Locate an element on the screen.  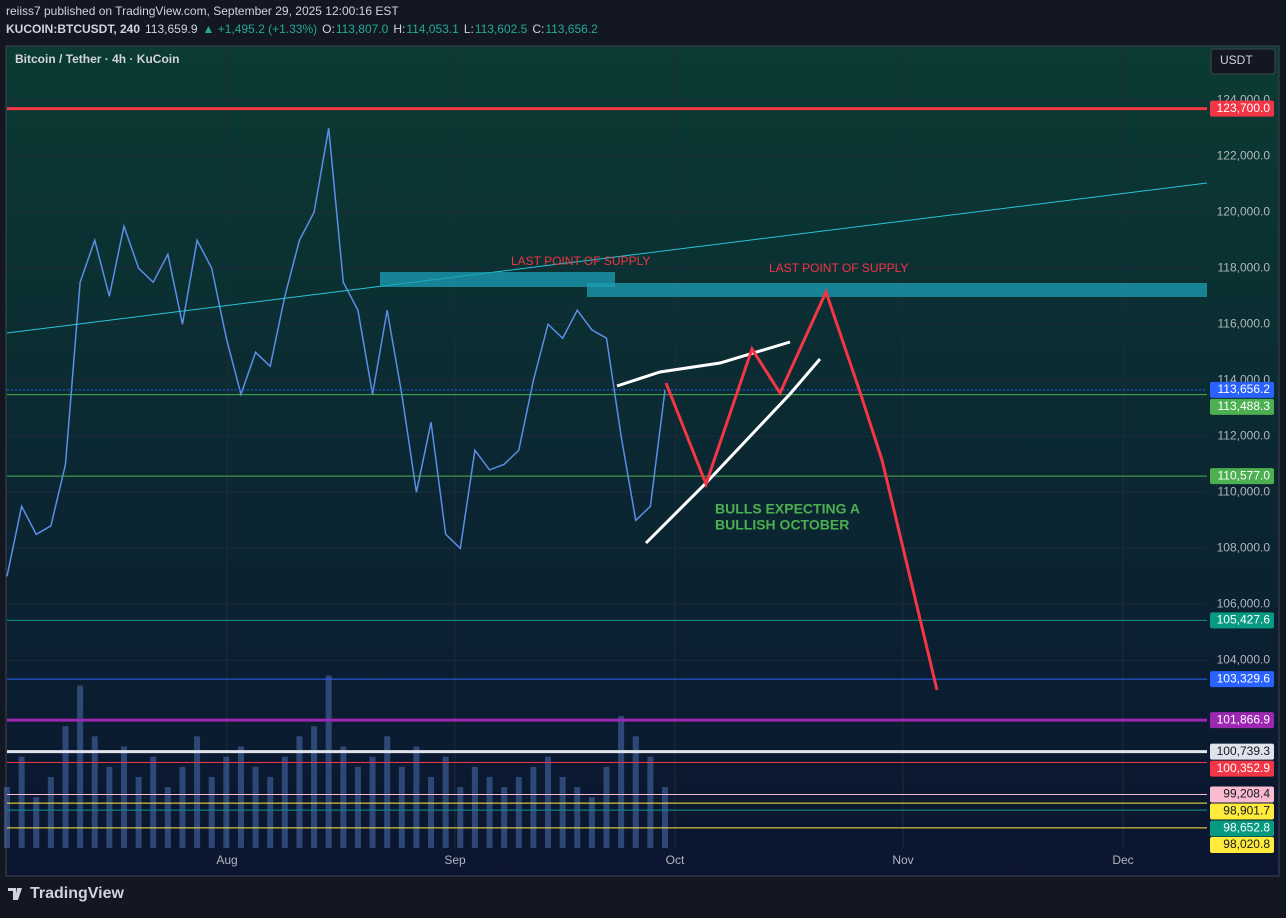
level-label: 99,208.4 is located at coordinates (1246, 794).